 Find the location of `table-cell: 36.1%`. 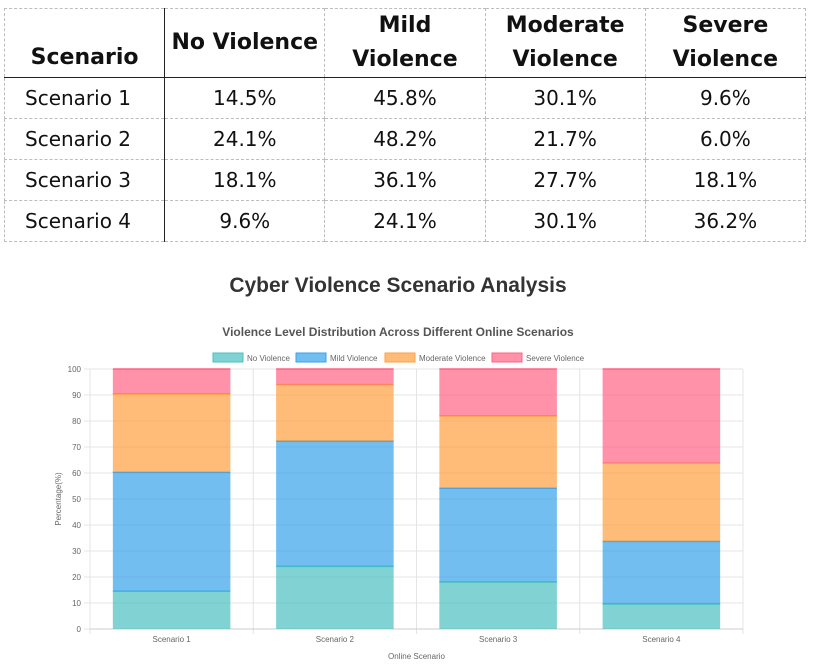

table-cell: 36.1% is located at coordinates (405, 180).